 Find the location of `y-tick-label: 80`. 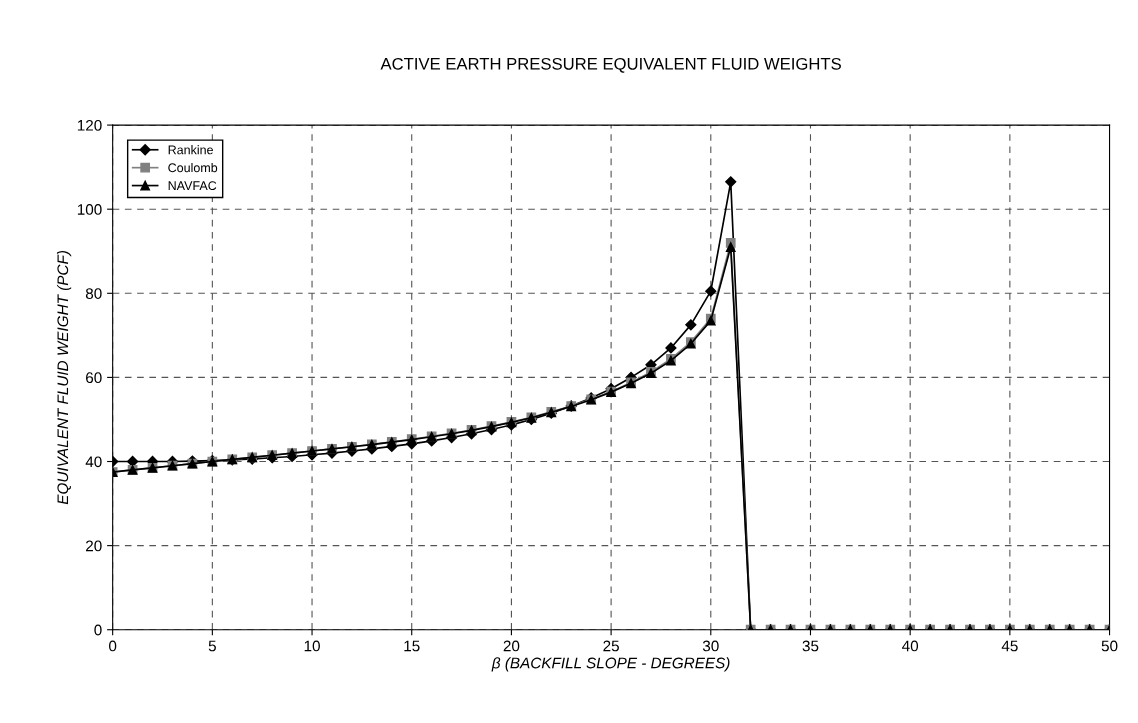

y-tick-label: 80 is located at coordinates (93, 293).